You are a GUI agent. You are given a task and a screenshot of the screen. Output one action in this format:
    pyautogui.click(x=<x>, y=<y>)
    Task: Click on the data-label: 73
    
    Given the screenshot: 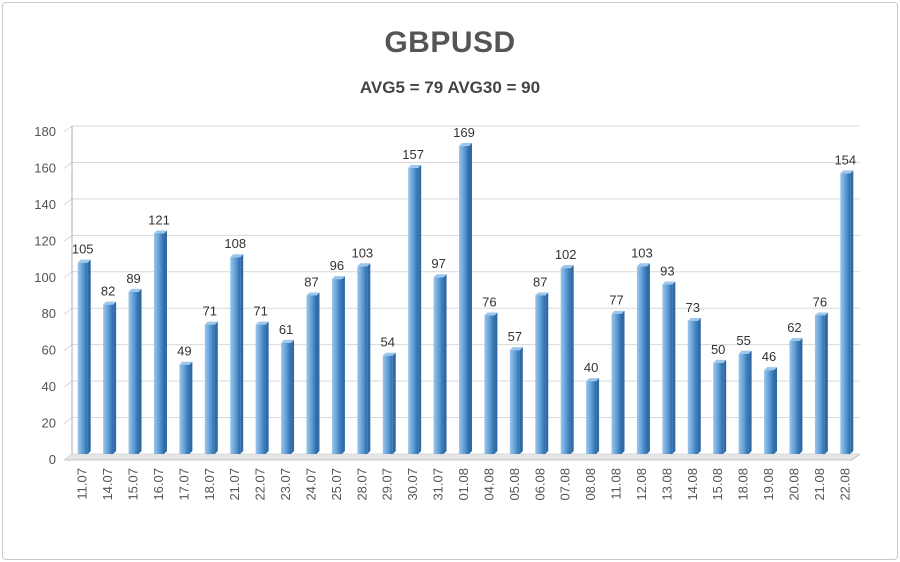 What is the action you would take?
    pyautogui.click(x=693, y=307)
    